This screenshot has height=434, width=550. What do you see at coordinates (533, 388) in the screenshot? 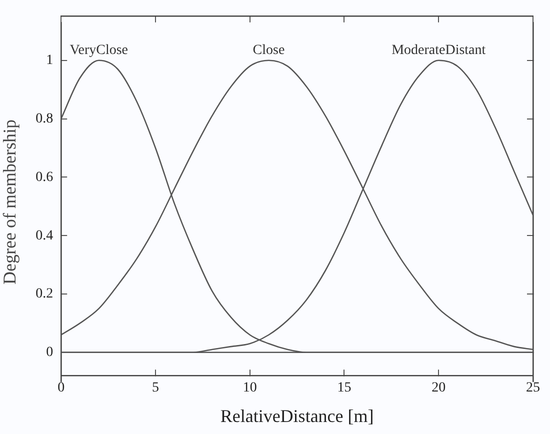
I see `x-tick-label: 25` at bounding box center [533, 388].